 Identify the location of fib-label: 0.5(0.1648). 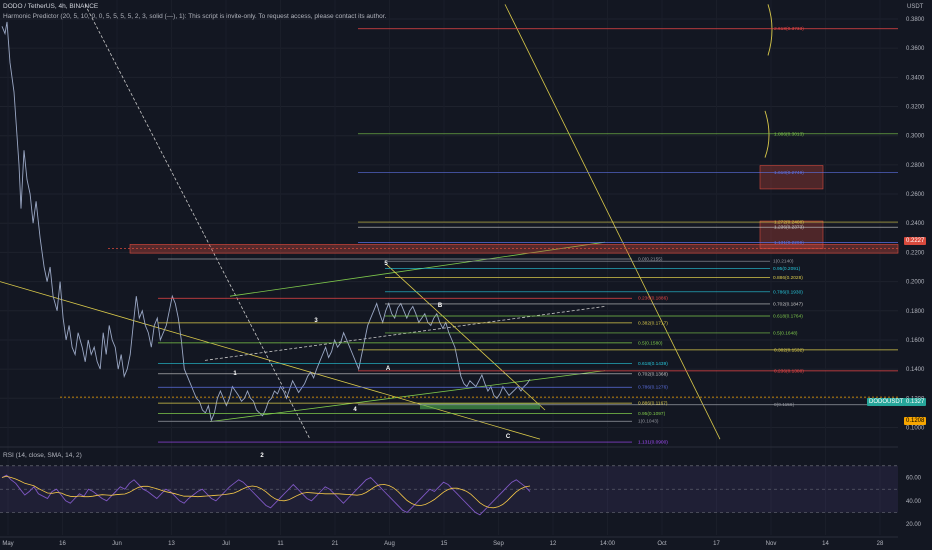
(785, 333).